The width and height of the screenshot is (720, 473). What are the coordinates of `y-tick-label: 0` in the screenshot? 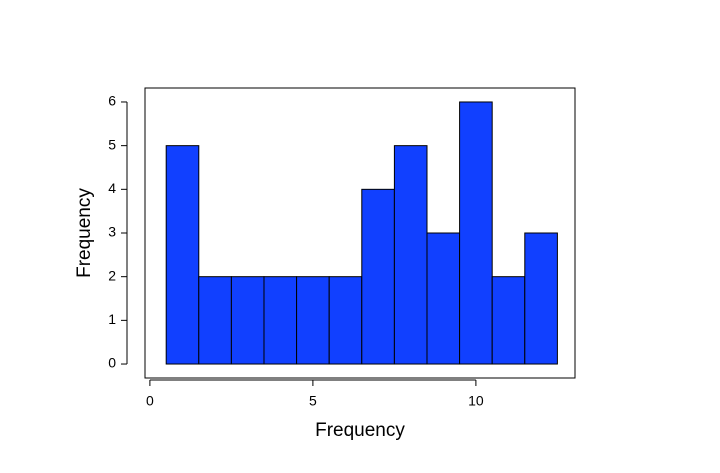 It's located at (112, 363).